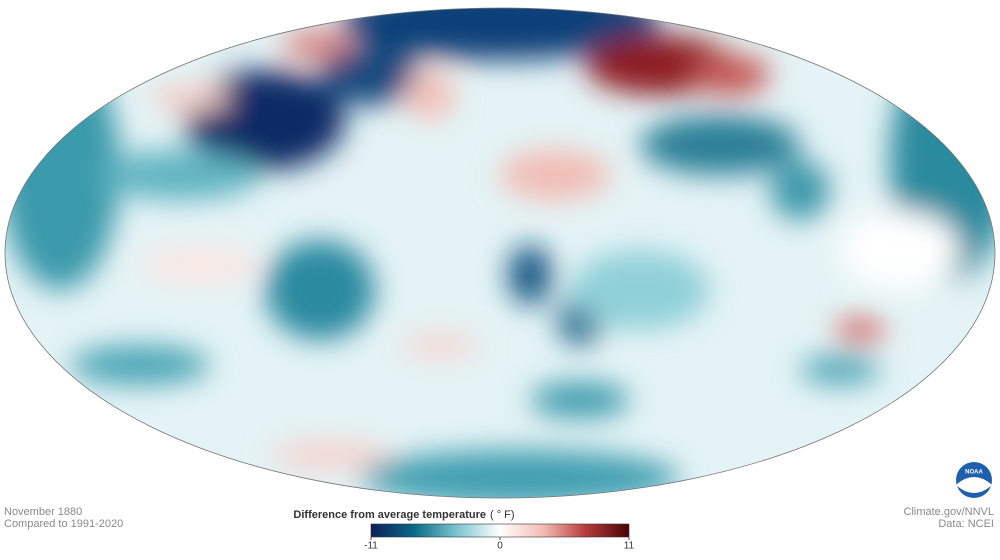  Describe the element at coordinates (949, 512) in the screenshot. I see `source: Climate.gov/NNVL` at that location.